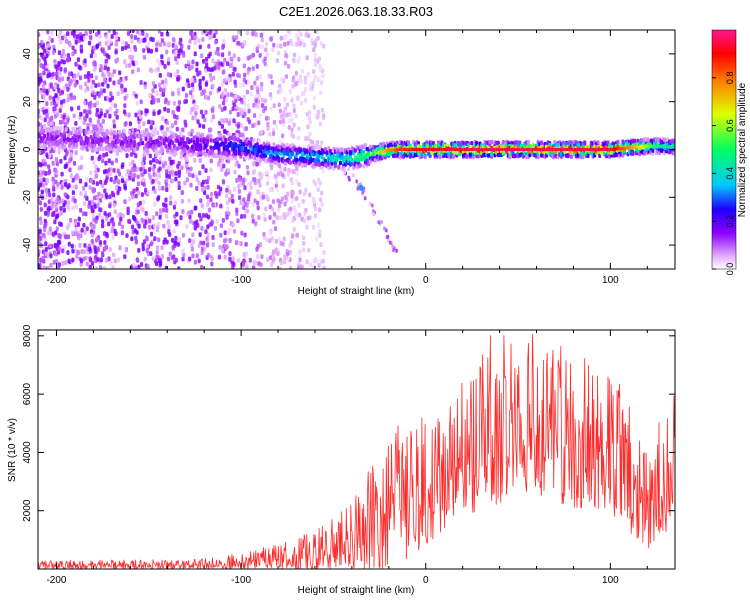 This screenshot has width=750, height=600. Describe the element at coordinates (365, 198) in the screenshot. I see `spectrogram-trail-cell` at that location.